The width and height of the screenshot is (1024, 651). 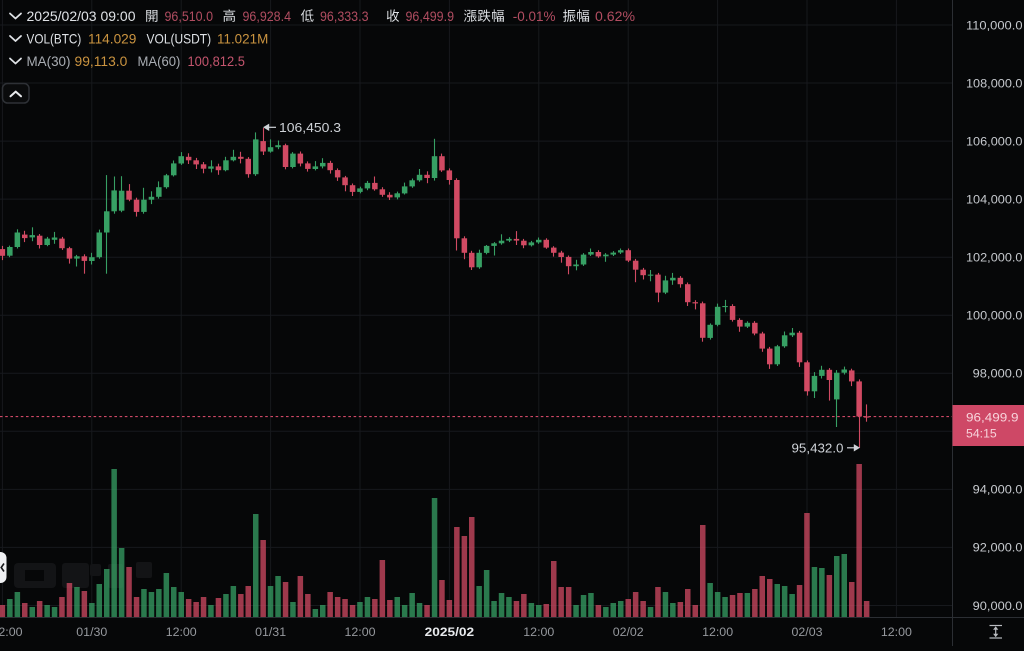 I want to click on svg-text: 106,450.3, so click(x=310, y=127).